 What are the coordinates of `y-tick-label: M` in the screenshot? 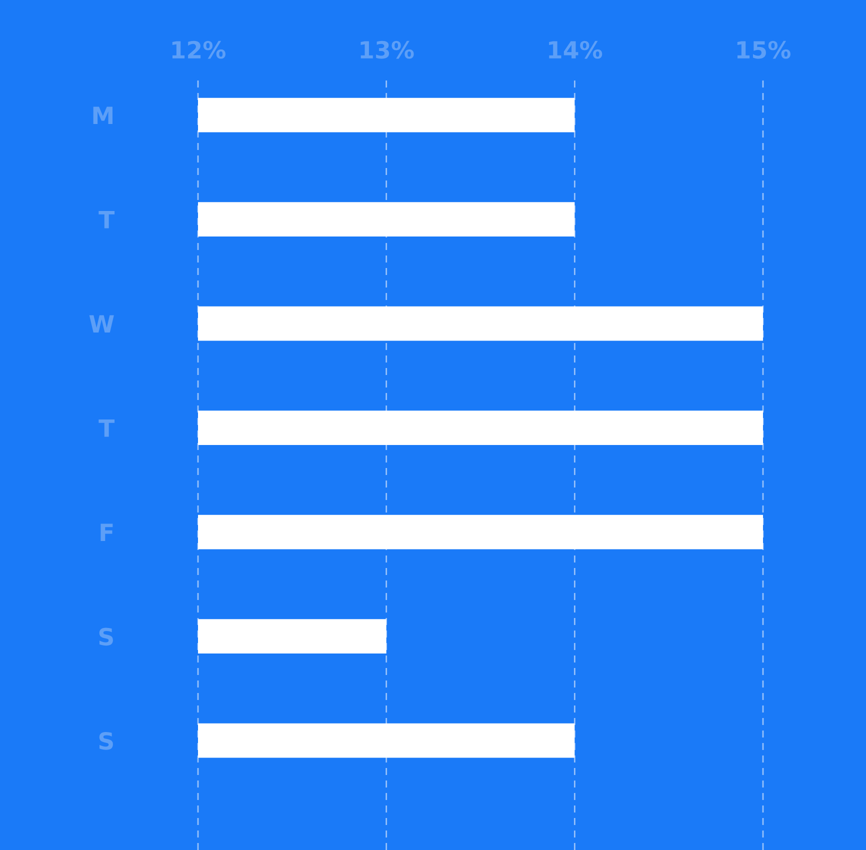 It's located at (102, 115).